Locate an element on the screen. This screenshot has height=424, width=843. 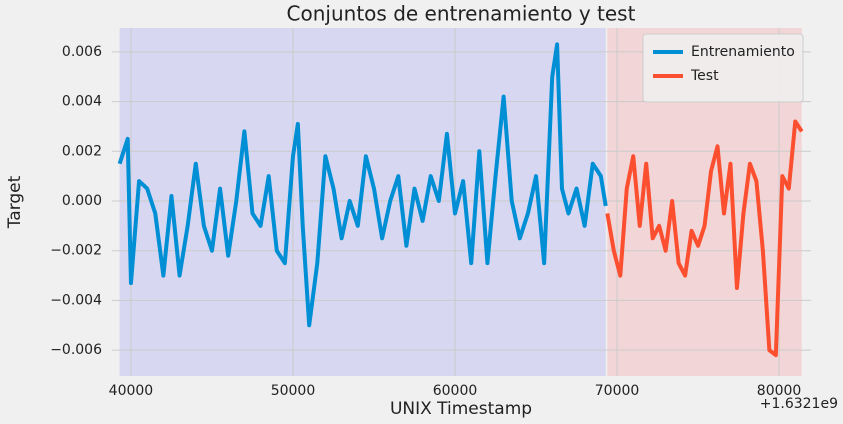
x-tick-label: 80000 is located at coordinates (779, 391).